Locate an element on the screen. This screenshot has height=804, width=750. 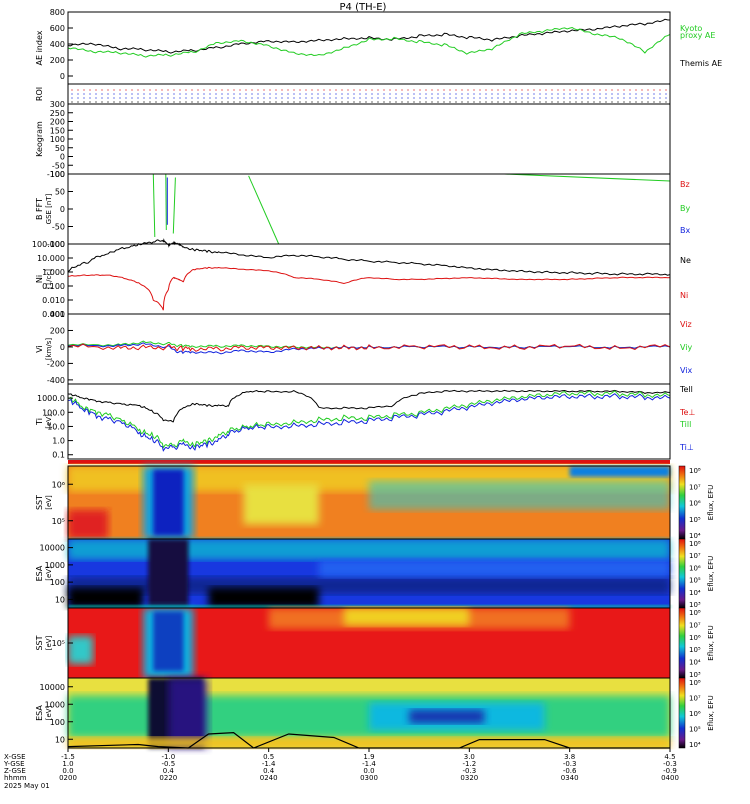
sst1-colorbar-label: Eflux, EFU is located at coordinates (711, 502).